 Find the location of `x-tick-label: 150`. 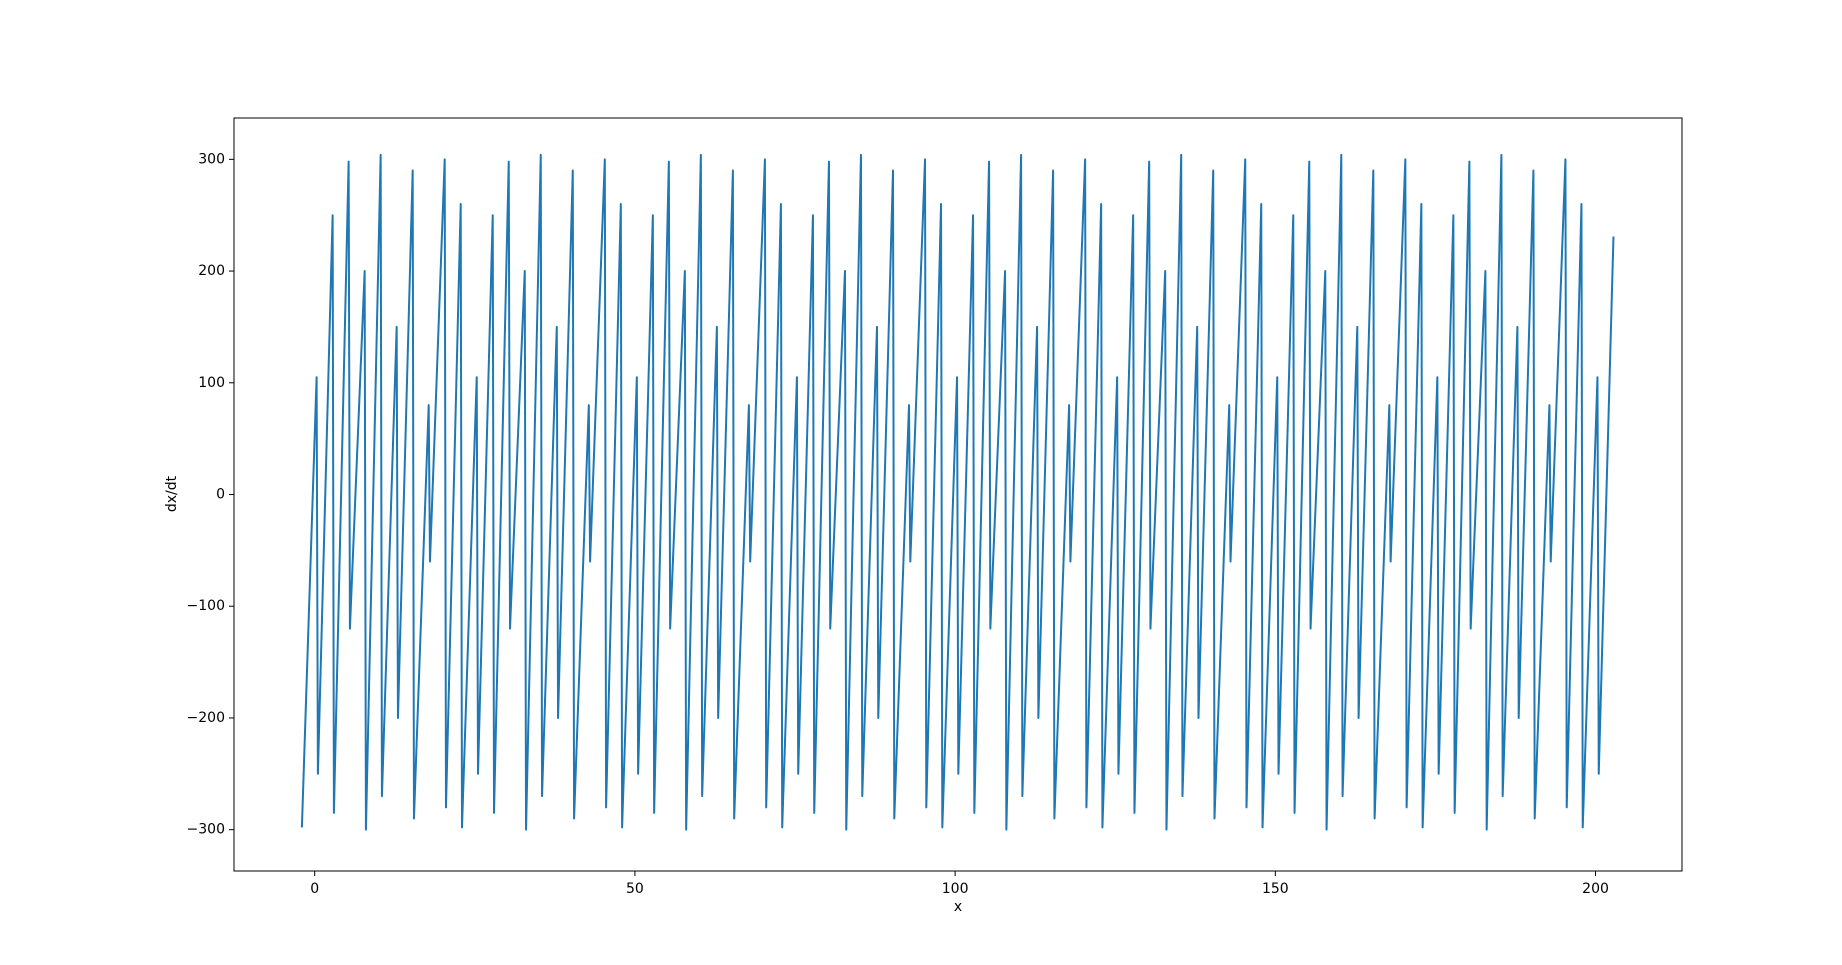

x-tick-label: 150 is located at coordinates (1275, 889).